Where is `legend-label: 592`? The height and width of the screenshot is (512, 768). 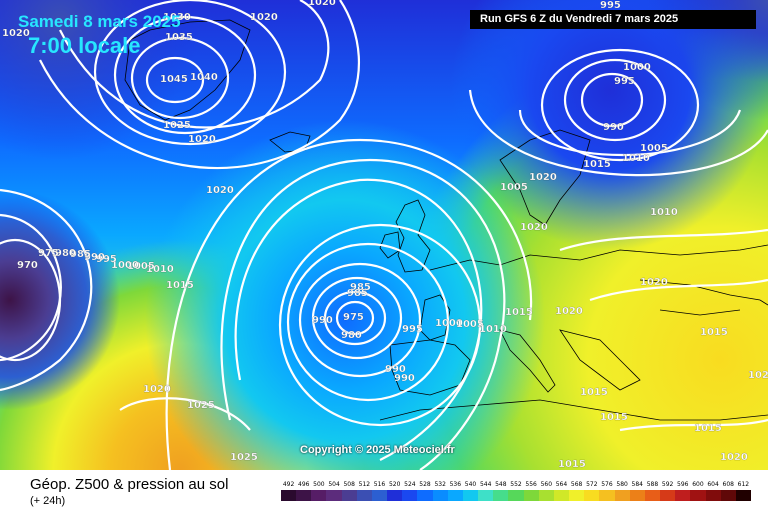 legend-label: 592 is located at coordinates (667, 484).